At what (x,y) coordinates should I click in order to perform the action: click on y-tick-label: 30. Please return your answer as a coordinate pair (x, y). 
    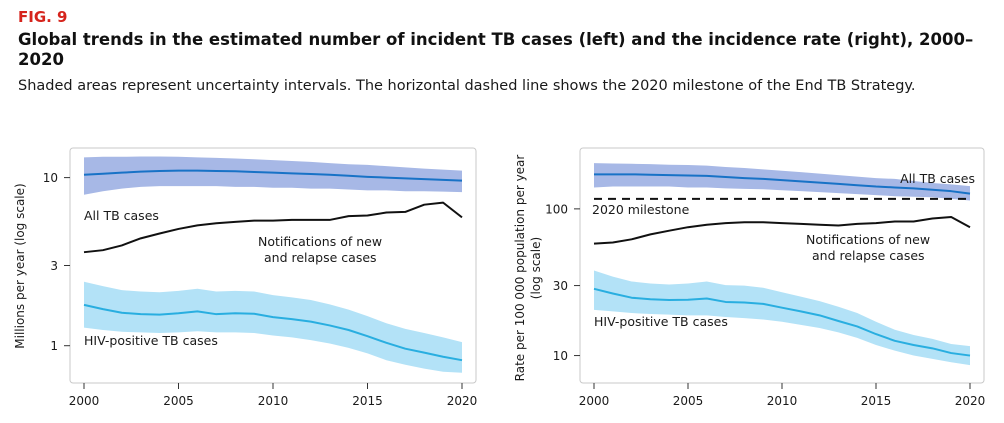
    Looking at the image, I should click on (560, 286).